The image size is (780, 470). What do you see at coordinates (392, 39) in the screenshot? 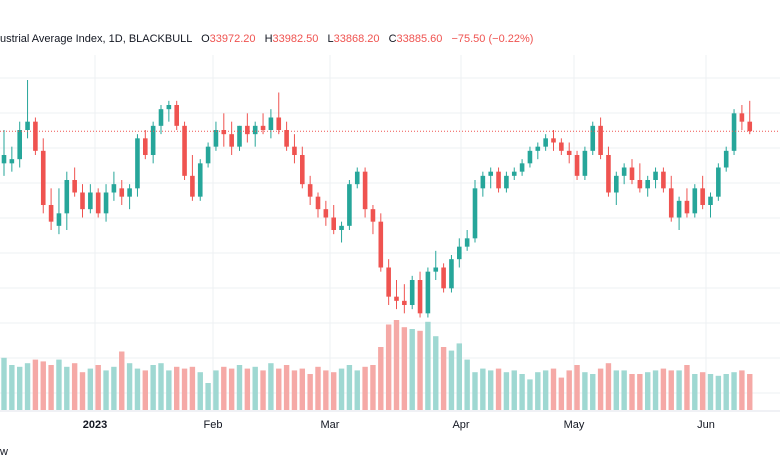
I see `close-label: C` at bounding box center [392, 39].